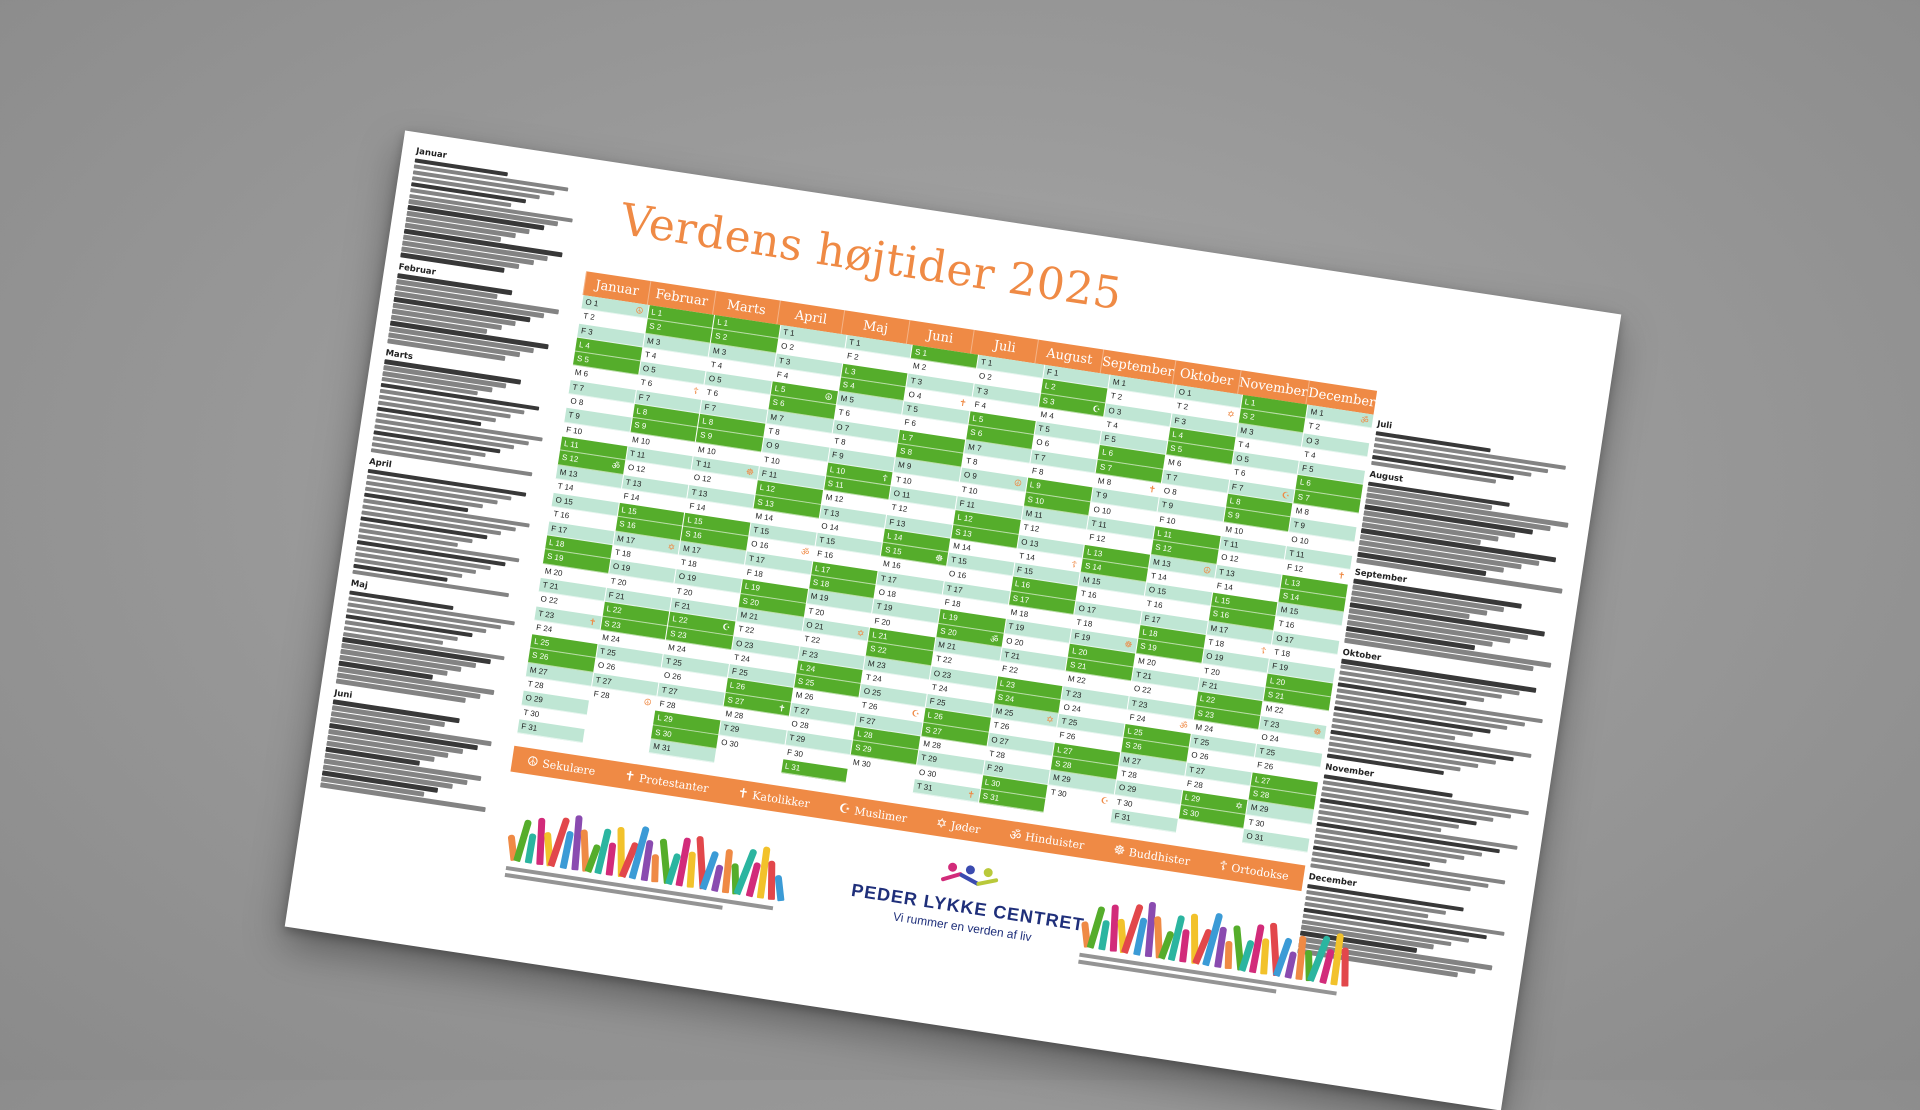  Describe the element at coordinates (942, 823) in the screenshot. I see `star-of-david-icon: ✡` at that location.